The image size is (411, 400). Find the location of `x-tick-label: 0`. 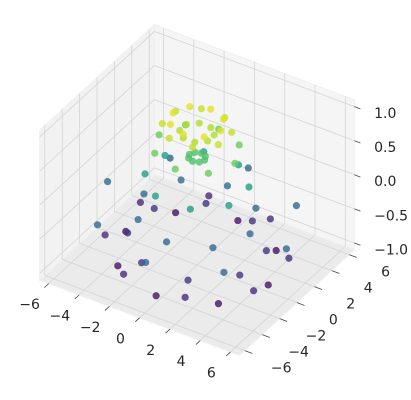

x-tick-label: 0 is located at coordinates (120, 339).